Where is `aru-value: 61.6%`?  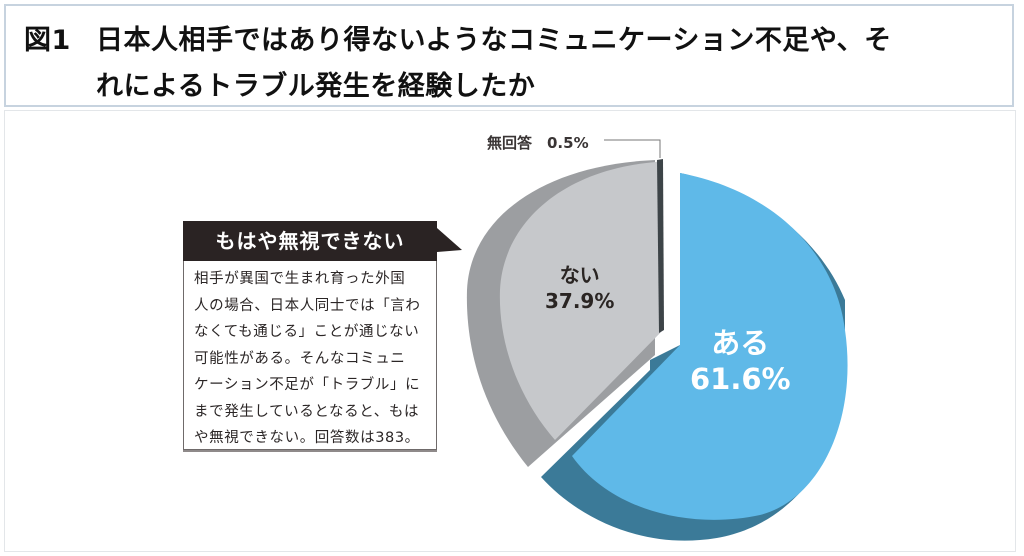
aru-value: 61.6% is located at coordinates (740, 379).